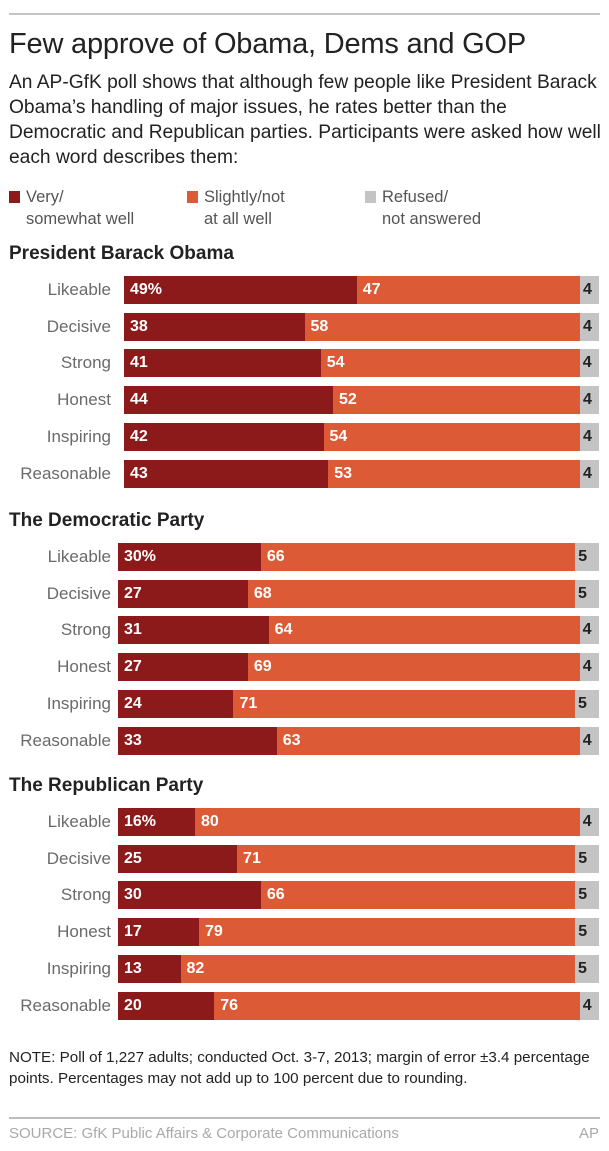 This screenshot has height=1151, width=609. What do you see at coordinates (65, 1005) in the screenshot?
I see `category-label: Reasonable` at bounding box center [65, 1005].